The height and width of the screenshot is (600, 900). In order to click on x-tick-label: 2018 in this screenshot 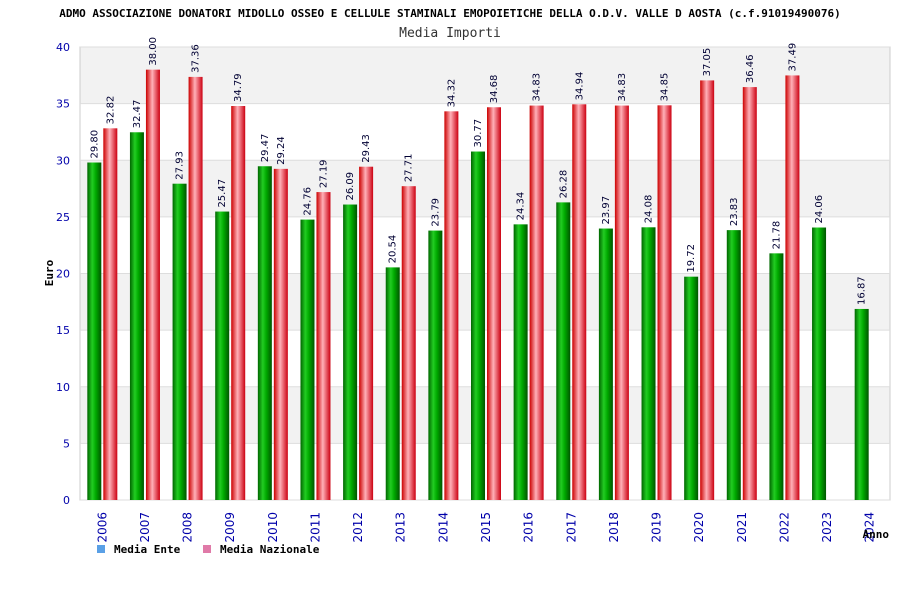, I will do `click(614, 527)`.